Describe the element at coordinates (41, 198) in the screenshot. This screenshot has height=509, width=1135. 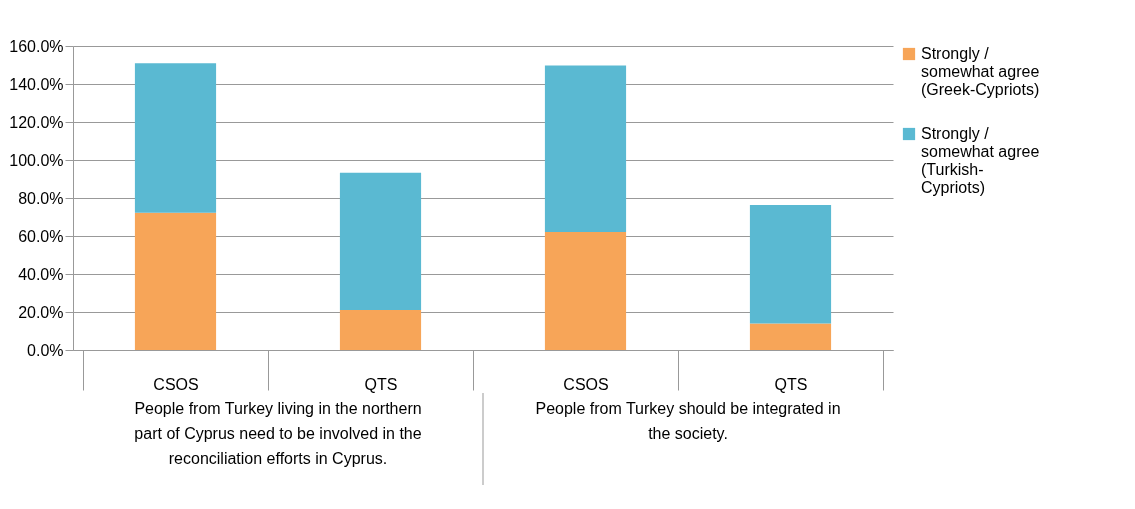
I see `y-tick-label: 80.0%` at that location.